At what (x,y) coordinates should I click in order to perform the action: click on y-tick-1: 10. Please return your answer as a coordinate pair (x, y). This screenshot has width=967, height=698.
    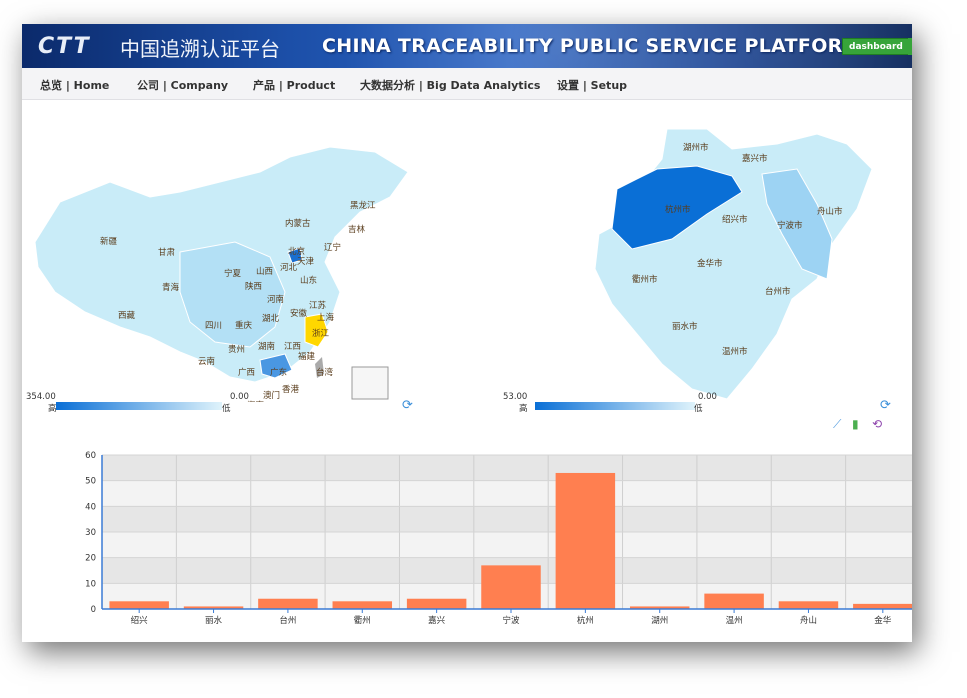
    Looking at the image, I should click on (90, 584).